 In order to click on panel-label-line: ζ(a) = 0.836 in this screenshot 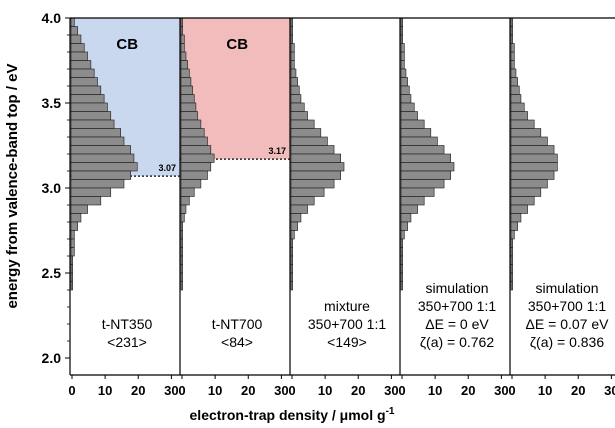, I will do `click(567, 342)`.